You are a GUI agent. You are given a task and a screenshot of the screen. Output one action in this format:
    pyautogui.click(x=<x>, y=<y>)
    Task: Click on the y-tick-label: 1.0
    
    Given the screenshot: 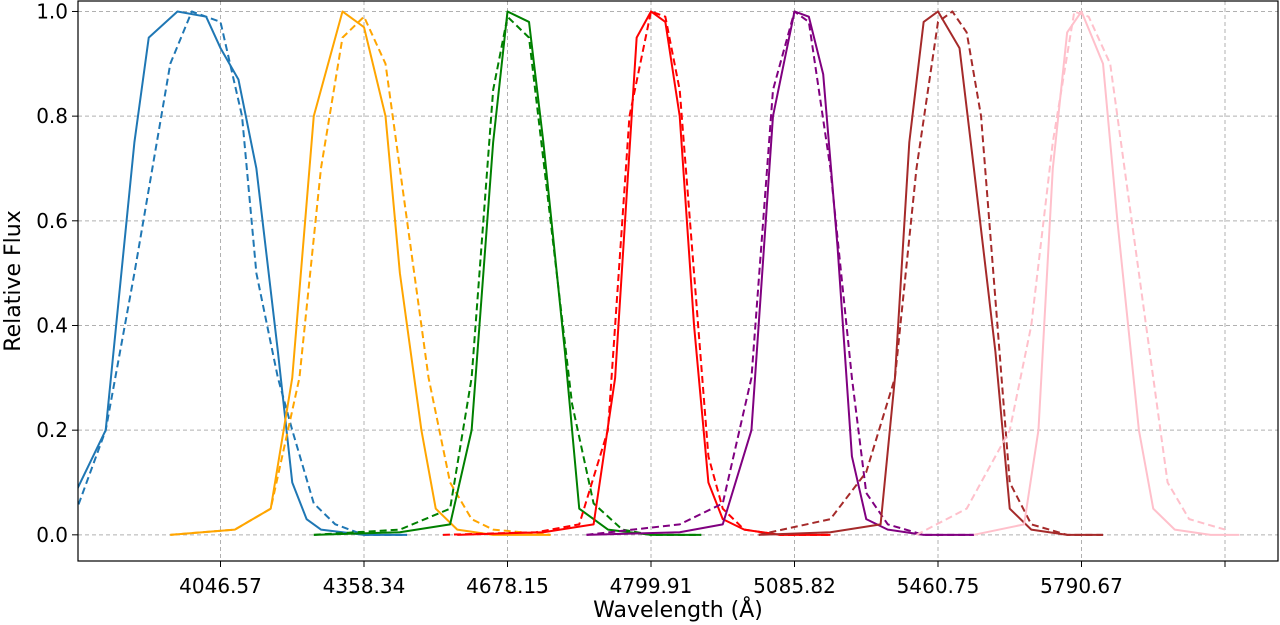 What is the action you would take?
    pyautogui.click(x=52, y=11)
    